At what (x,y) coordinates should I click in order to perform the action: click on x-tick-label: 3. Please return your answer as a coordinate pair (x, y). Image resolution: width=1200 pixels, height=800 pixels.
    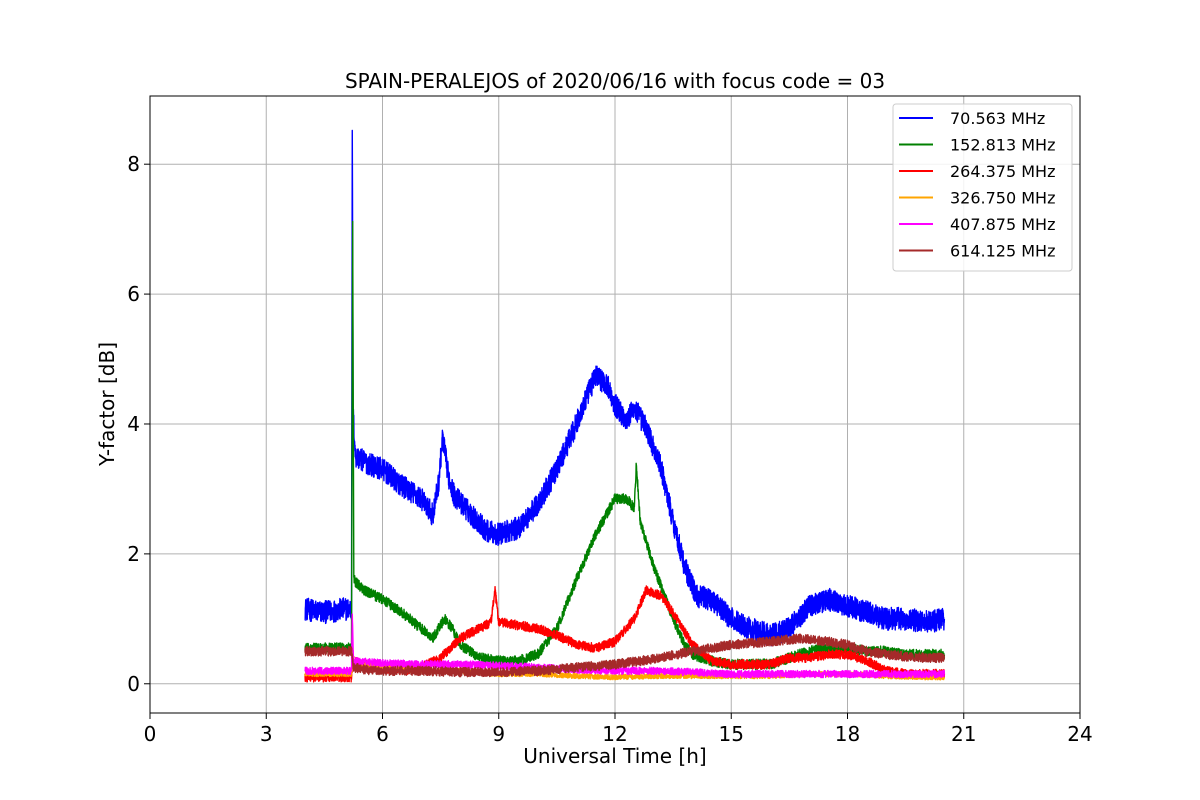
    Looking at the image, I should click on (266, 734).